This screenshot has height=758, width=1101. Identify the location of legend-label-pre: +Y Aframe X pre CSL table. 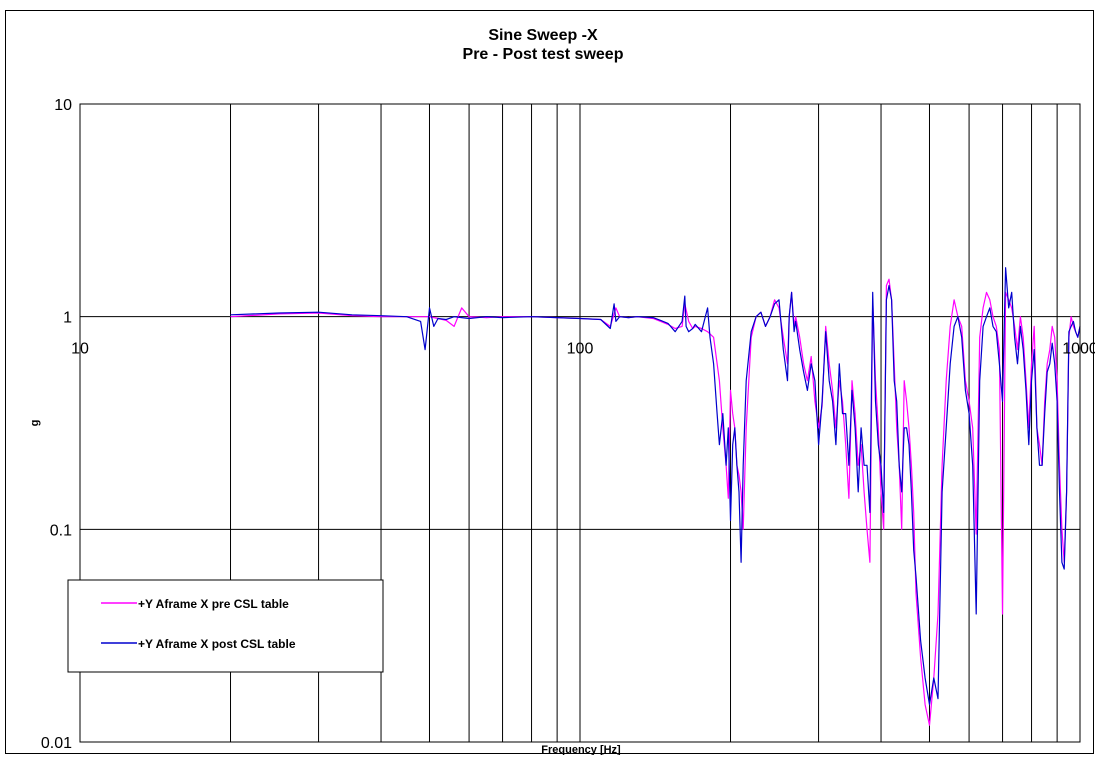
(213, 604).